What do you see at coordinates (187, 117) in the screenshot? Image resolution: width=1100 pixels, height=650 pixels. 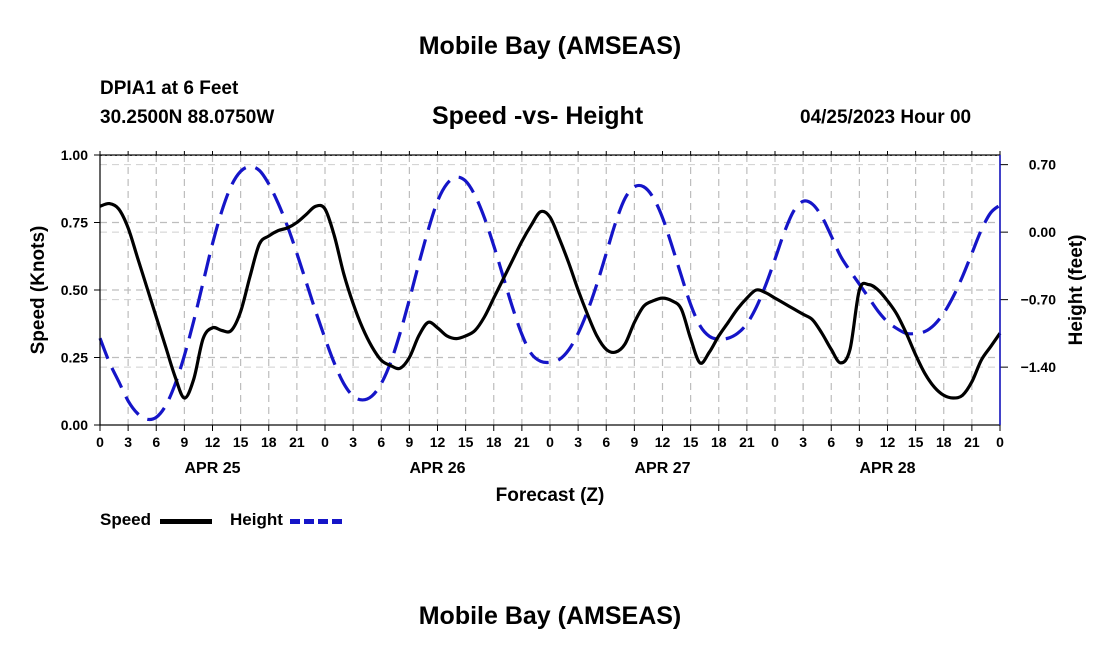 I see `coordinates-label: 30.2500N 88.0750W` at bounding box center [187, 117].